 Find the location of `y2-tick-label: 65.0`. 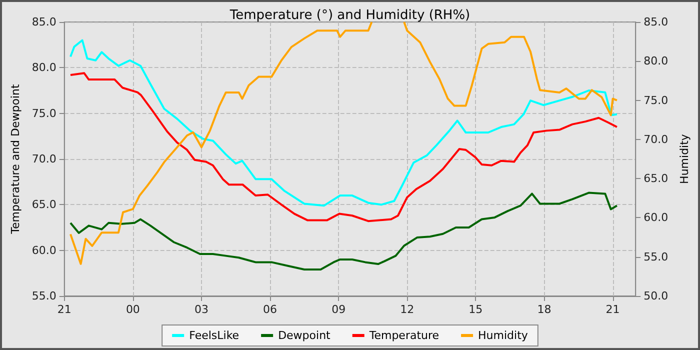

y2-tick-label: 65.0 is located at coordinates (656, 179).